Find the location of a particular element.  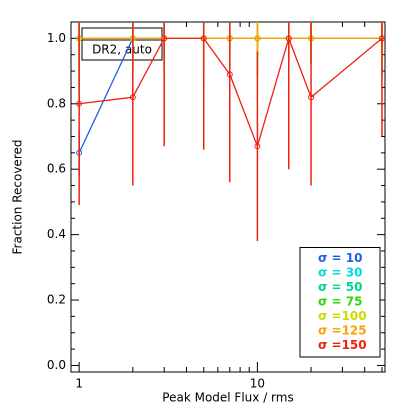

legend-label: σ =125 is located at coordinates (342, 331).